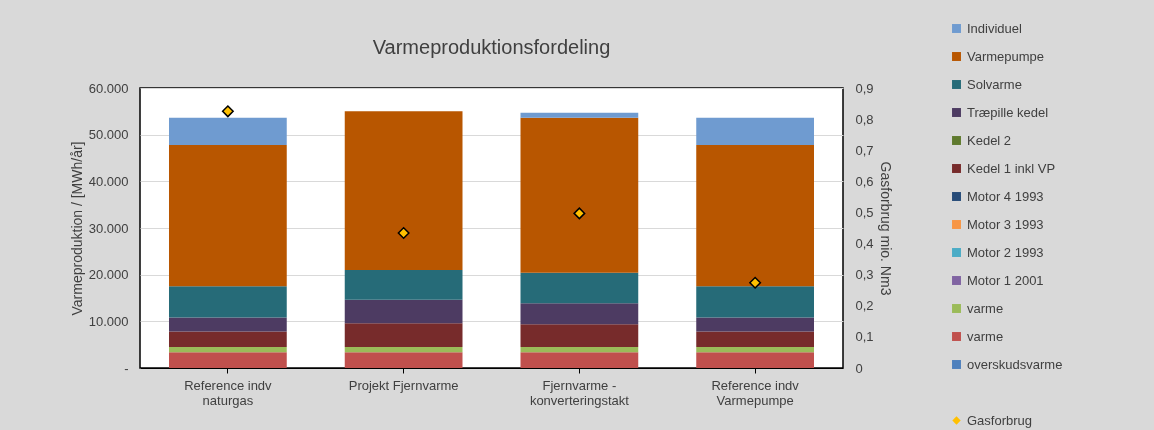 This screenshot has height=430, width=1154. I want to click on y-tick-label: 10.000, so click(108, 321).